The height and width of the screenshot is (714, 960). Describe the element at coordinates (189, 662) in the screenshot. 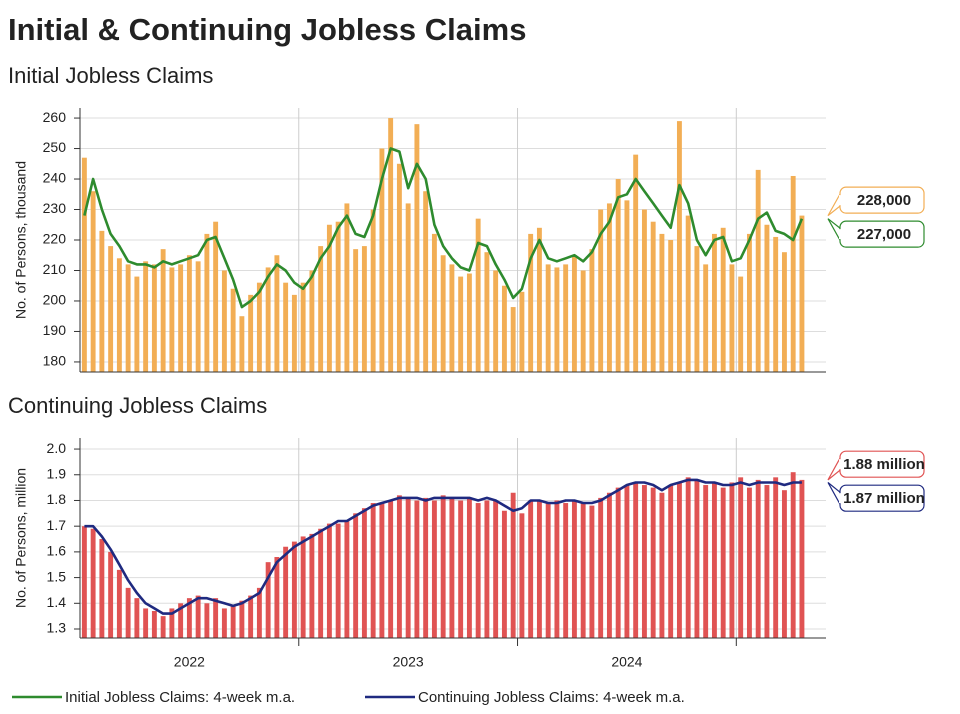

I see `x-tick-label: 2022` at that location.